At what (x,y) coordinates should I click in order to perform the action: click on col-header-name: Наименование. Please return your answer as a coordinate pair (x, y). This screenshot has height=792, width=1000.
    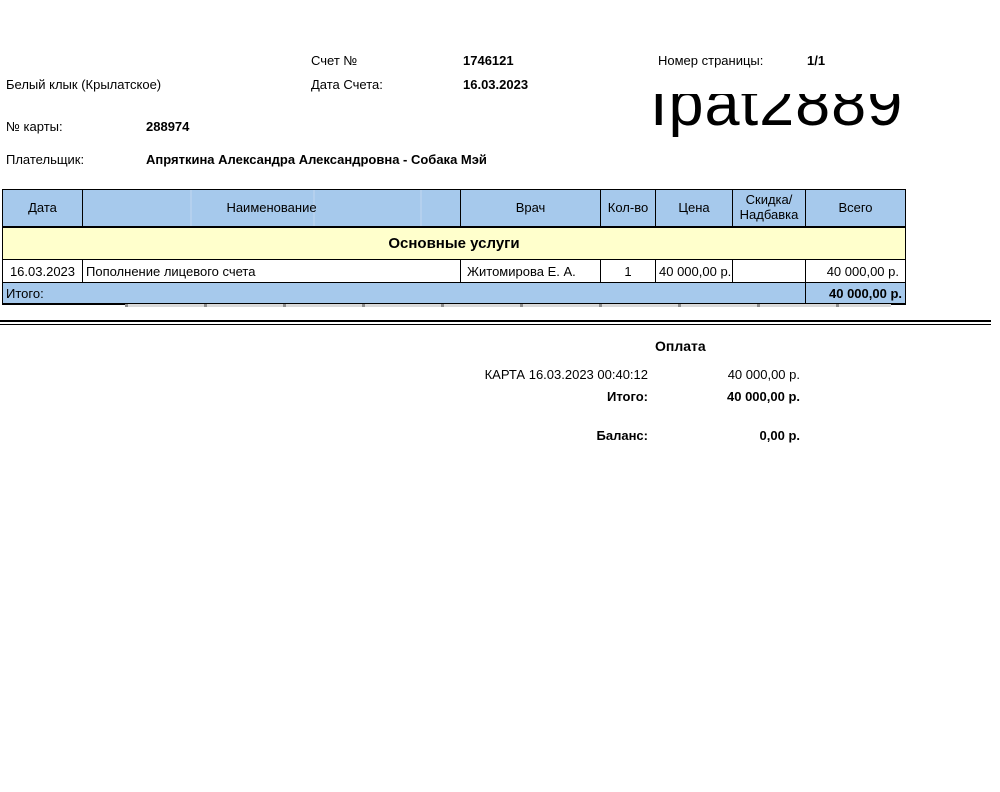
    Looking at the image, I should click on (271, 208).